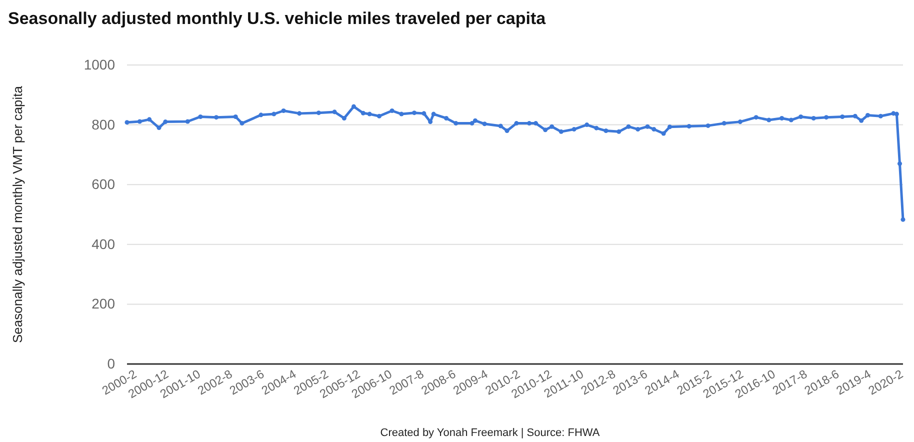 The height and width of the screenshot is (442, 914). I want to click on y-tick-label: 0, so click(111, 363).